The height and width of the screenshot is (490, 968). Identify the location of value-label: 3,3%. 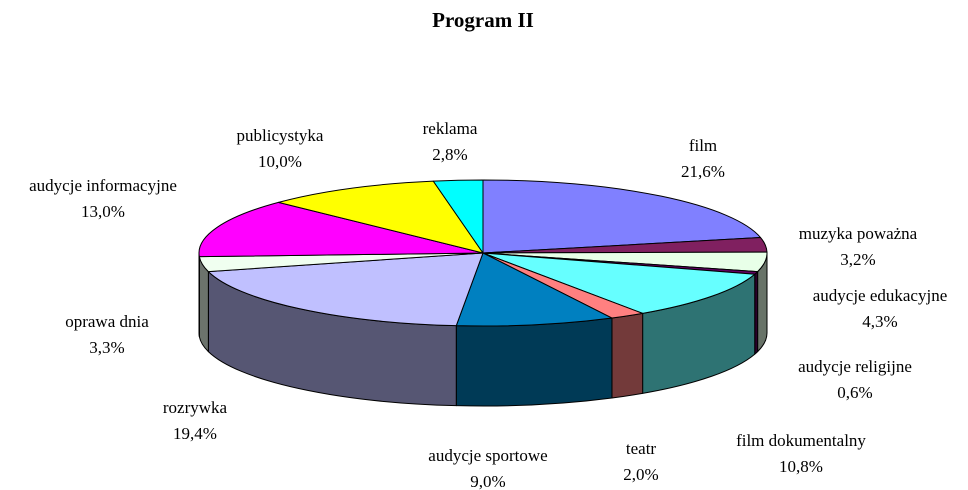
(106, 347).